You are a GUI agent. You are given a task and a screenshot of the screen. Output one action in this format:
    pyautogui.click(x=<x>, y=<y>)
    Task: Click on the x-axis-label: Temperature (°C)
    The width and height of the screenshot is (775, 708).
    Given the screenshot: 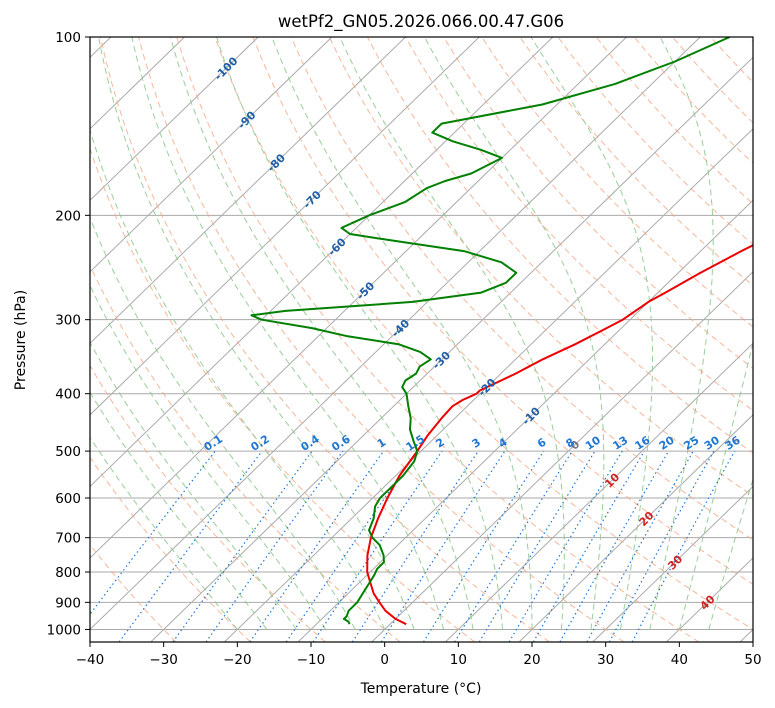 What is the action you would take?
    pyautogui.click(x=421, y=689)
    